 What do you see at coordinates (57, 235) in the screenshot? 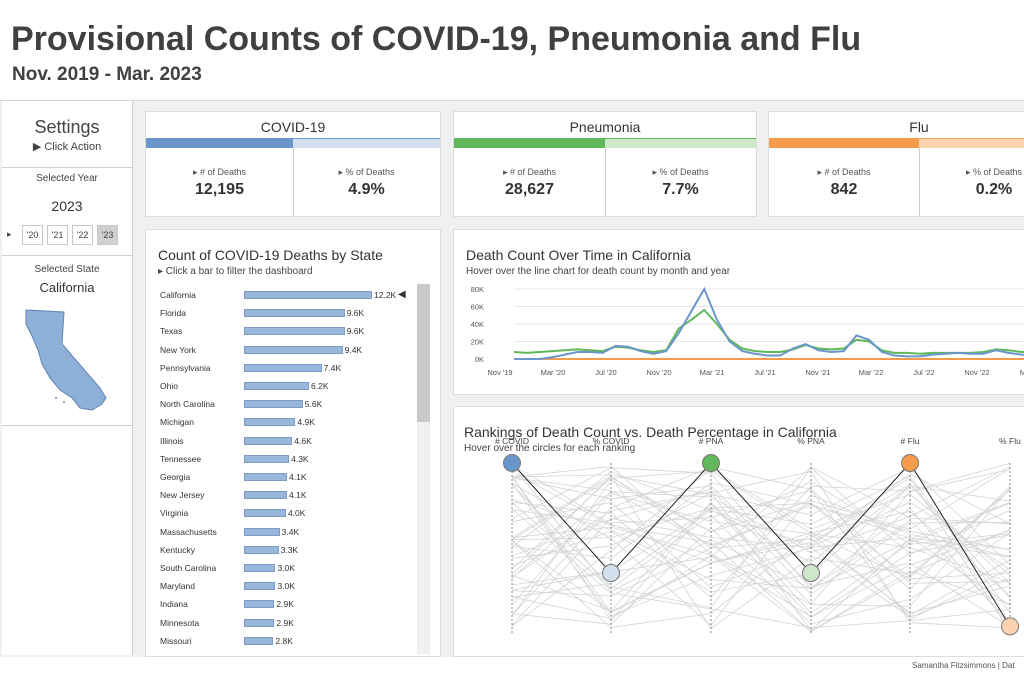
I see `year-button-2021: '21` at bounding box center [57, 235].